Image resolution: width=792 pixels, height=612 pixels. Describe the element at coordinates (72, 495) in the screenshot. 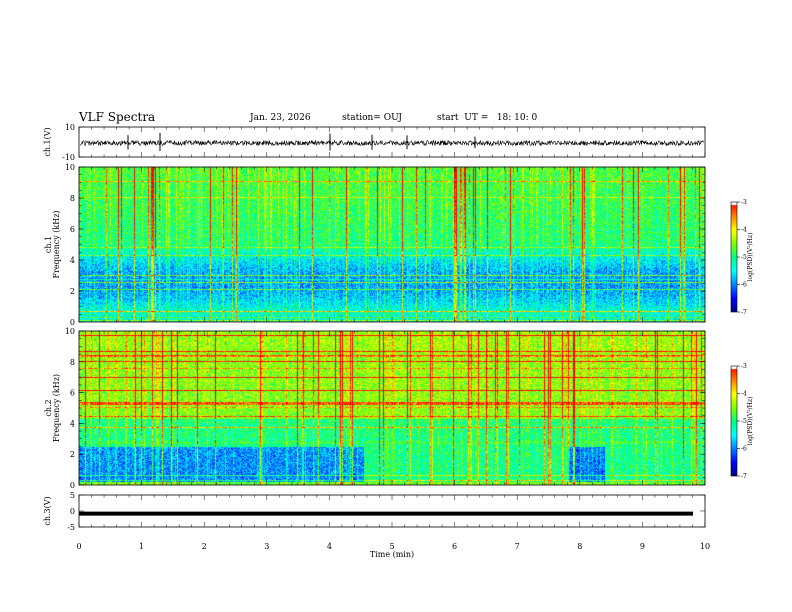

I see `y-tick-label: 5` at that location.